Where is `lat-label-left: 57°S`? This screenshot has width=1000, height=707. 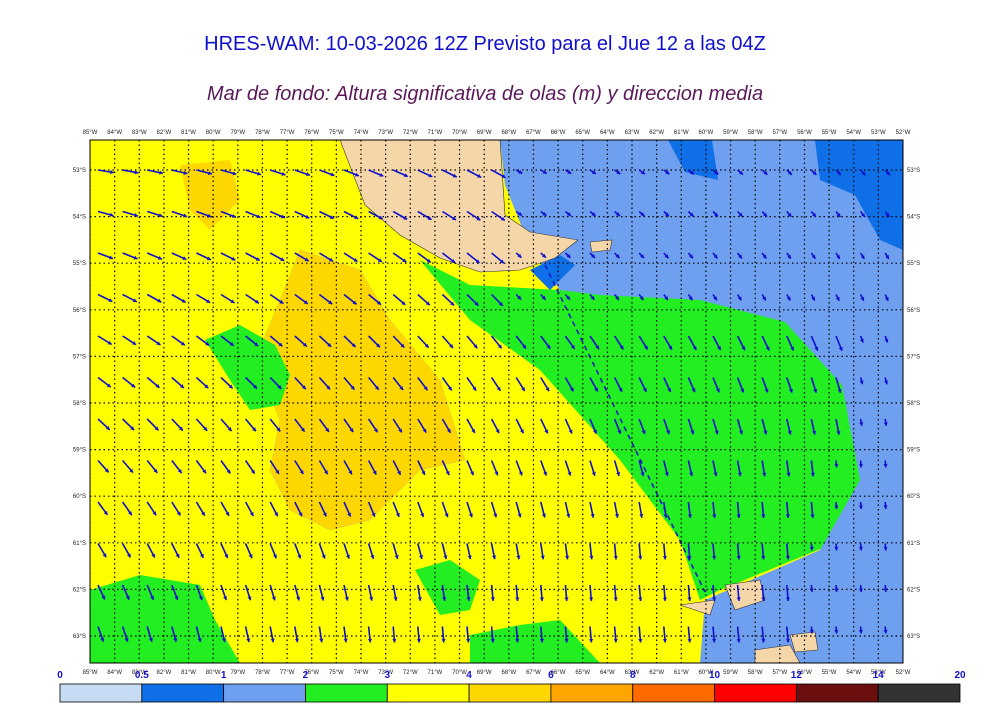
lat-label-left: 57°S is located at coordinates (79, 357).